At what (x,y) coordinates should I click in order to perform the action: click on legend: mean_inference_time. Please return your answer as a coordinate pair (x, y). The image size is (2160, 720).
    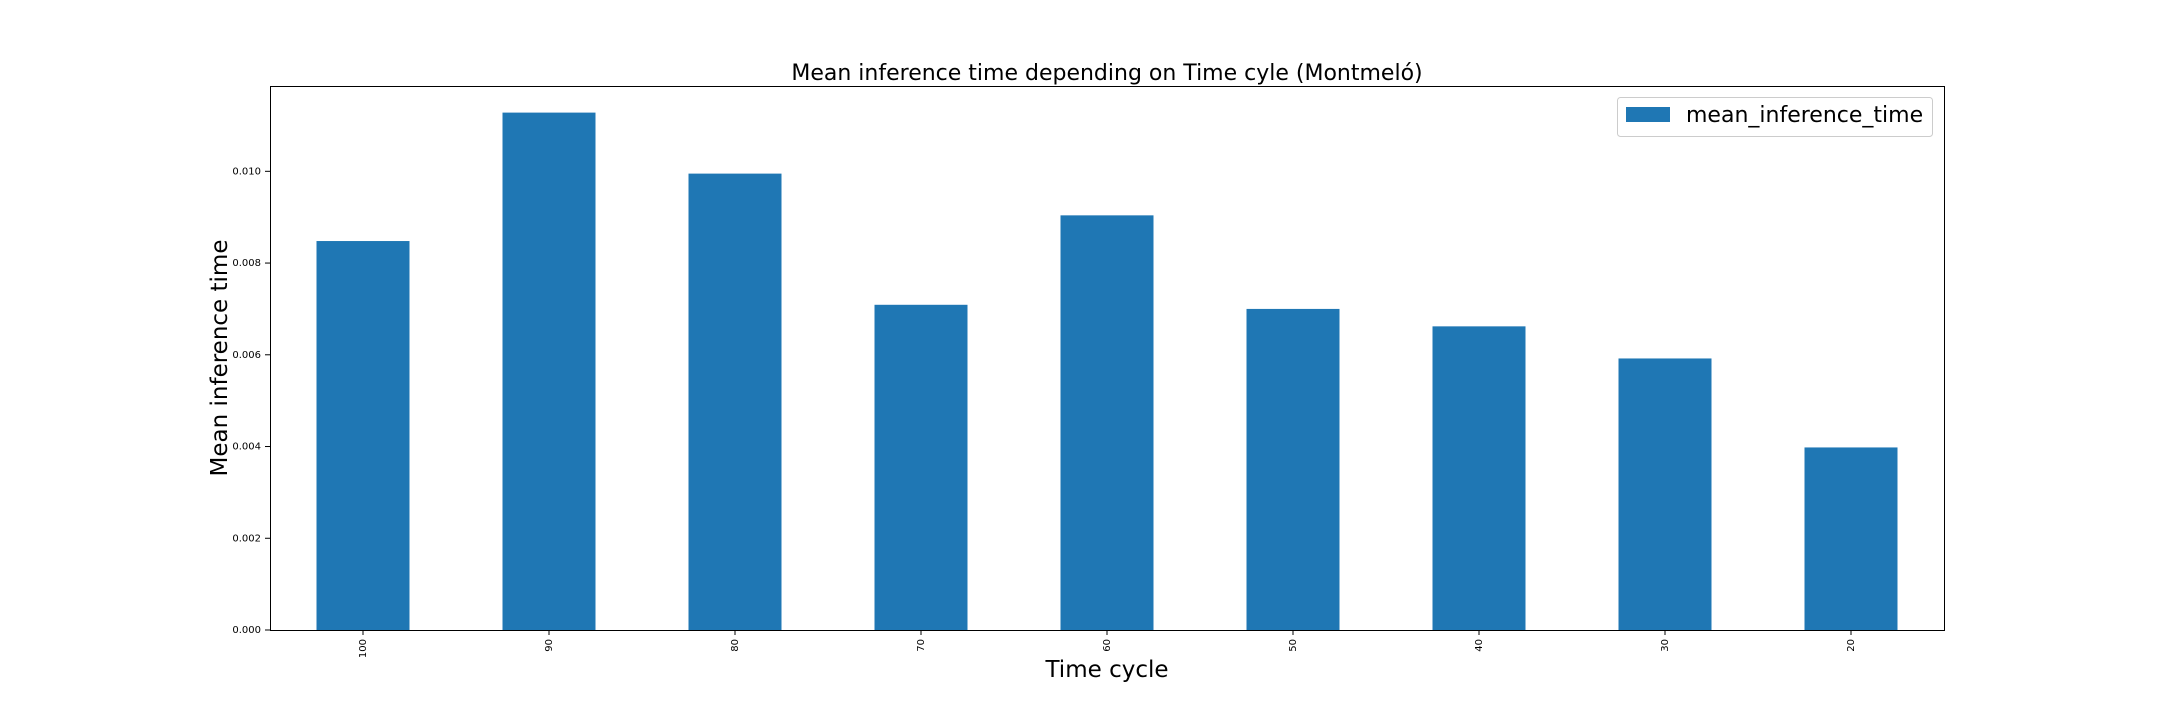
    Looking at the image, I should click on (1775, 117).